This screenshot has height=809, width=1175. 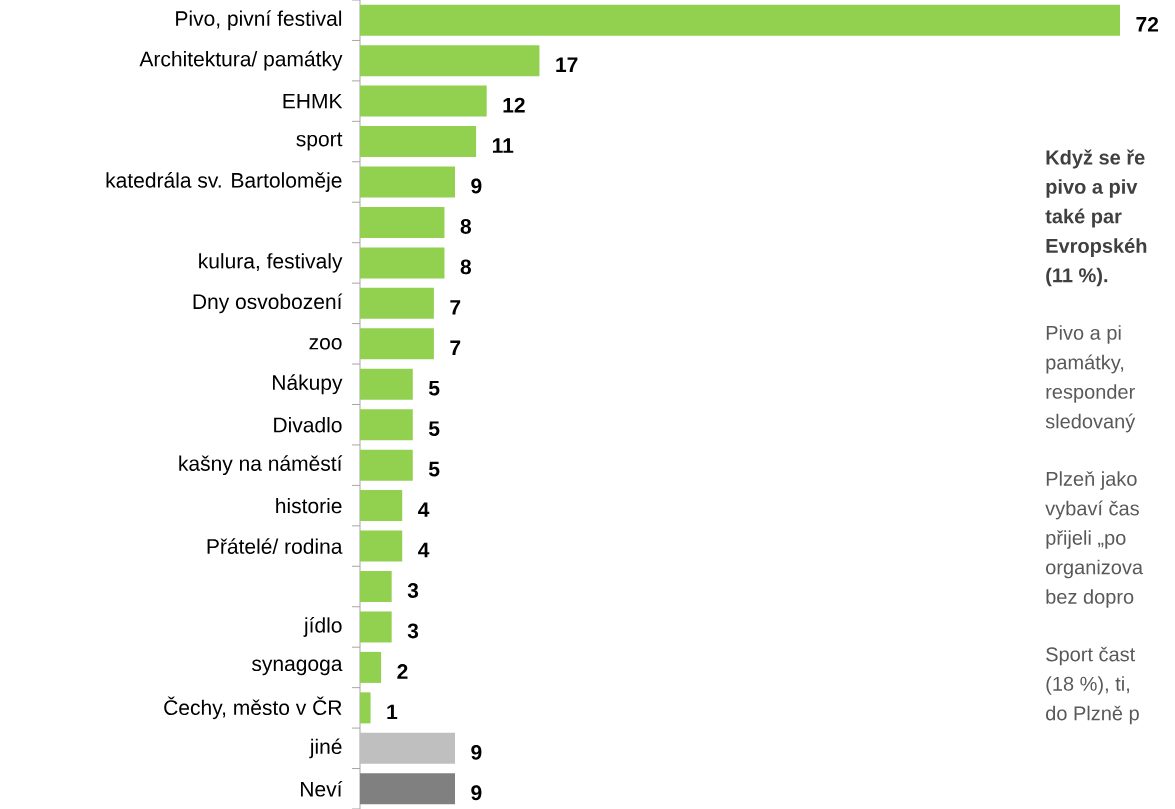 I want to click on data-label: 17, so click(x=567, y=64).